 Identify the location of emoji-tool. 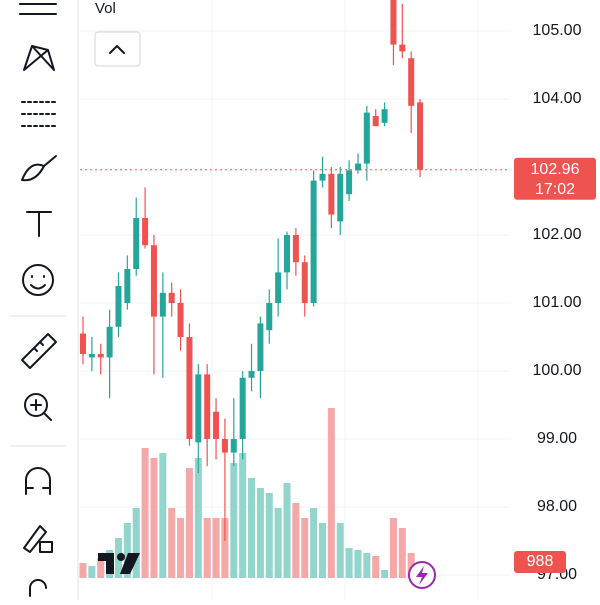
(38, 280).